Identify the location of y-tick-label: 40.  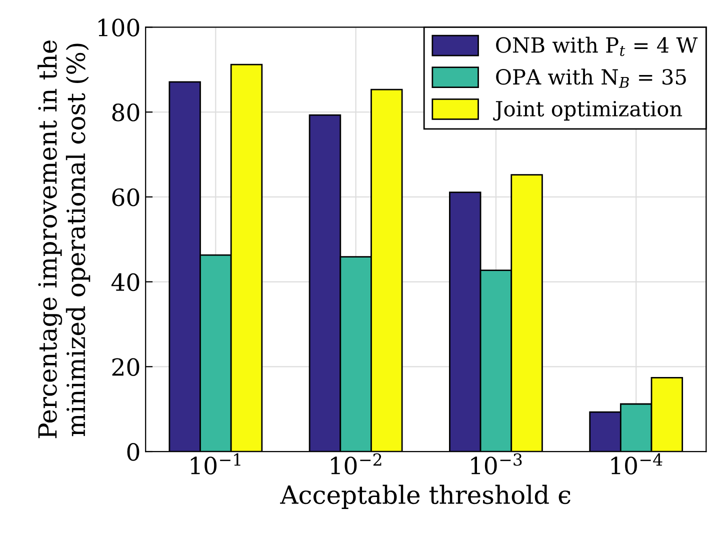
(125, 282).